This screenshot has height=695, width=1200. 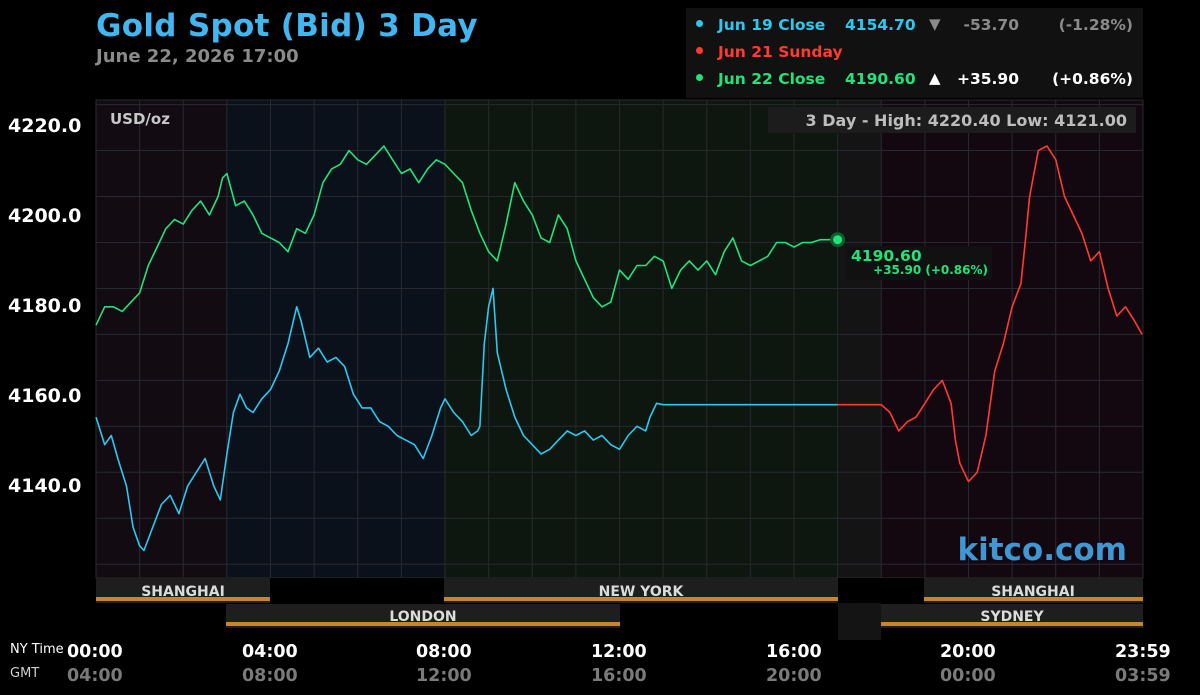 I want to click on last-price-box, so click(x=919, y=263).